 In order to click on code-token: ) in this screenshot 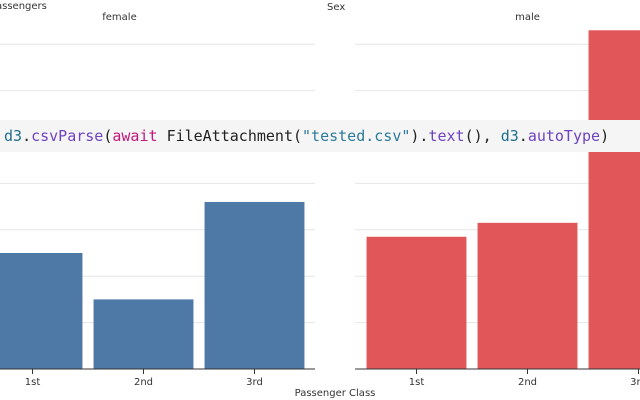, I will do `click(604, 136)`.